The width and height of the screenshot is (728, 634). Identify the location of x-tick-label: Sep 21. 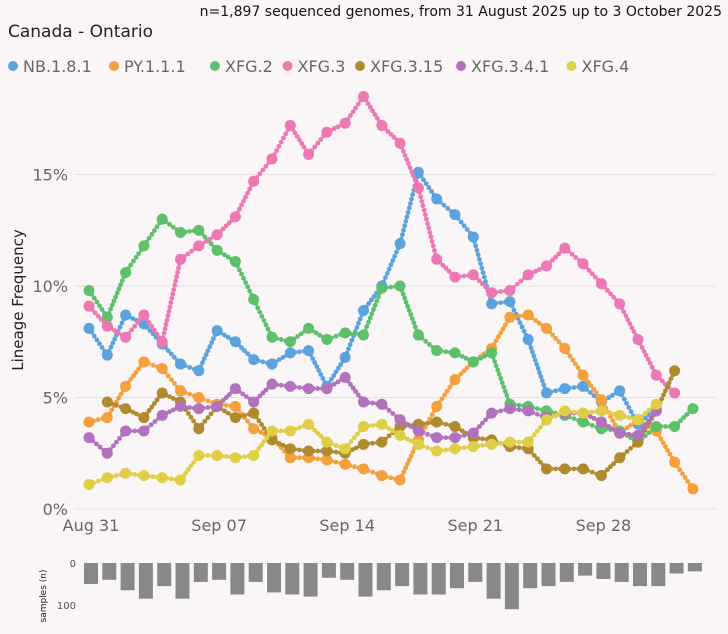
(475, 525).